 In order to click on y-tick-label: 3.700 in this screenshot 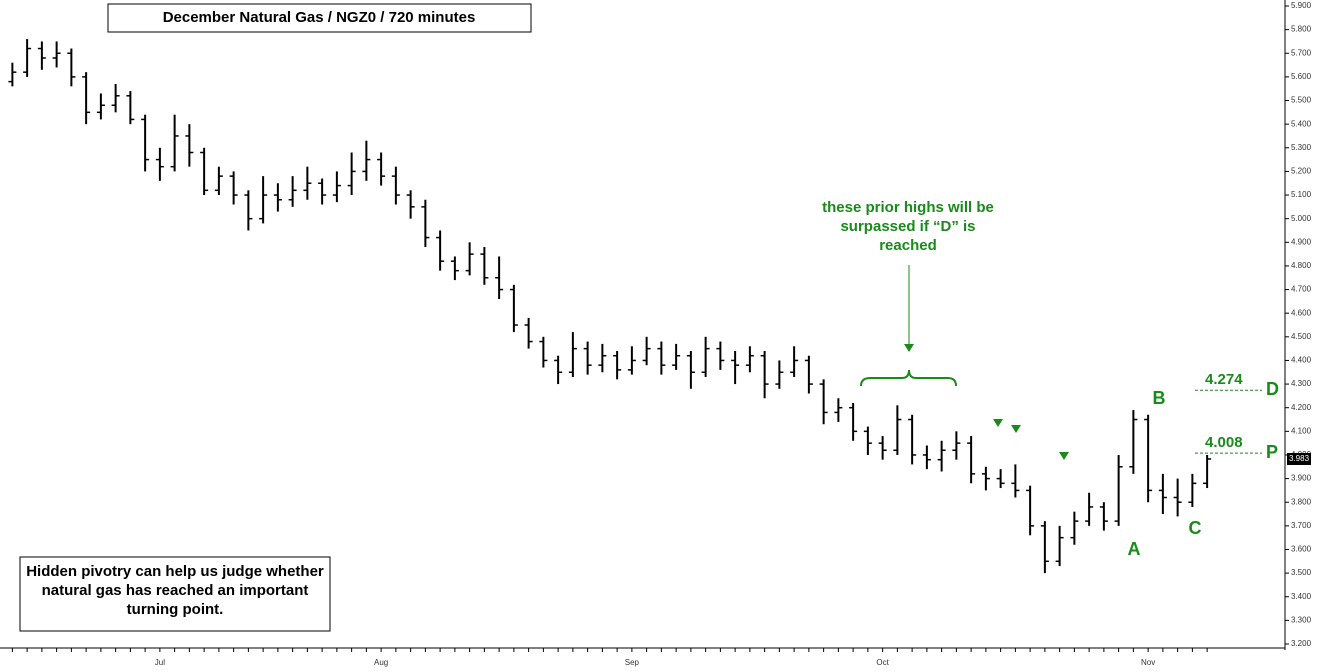, I will do `click(1301, 525)`.